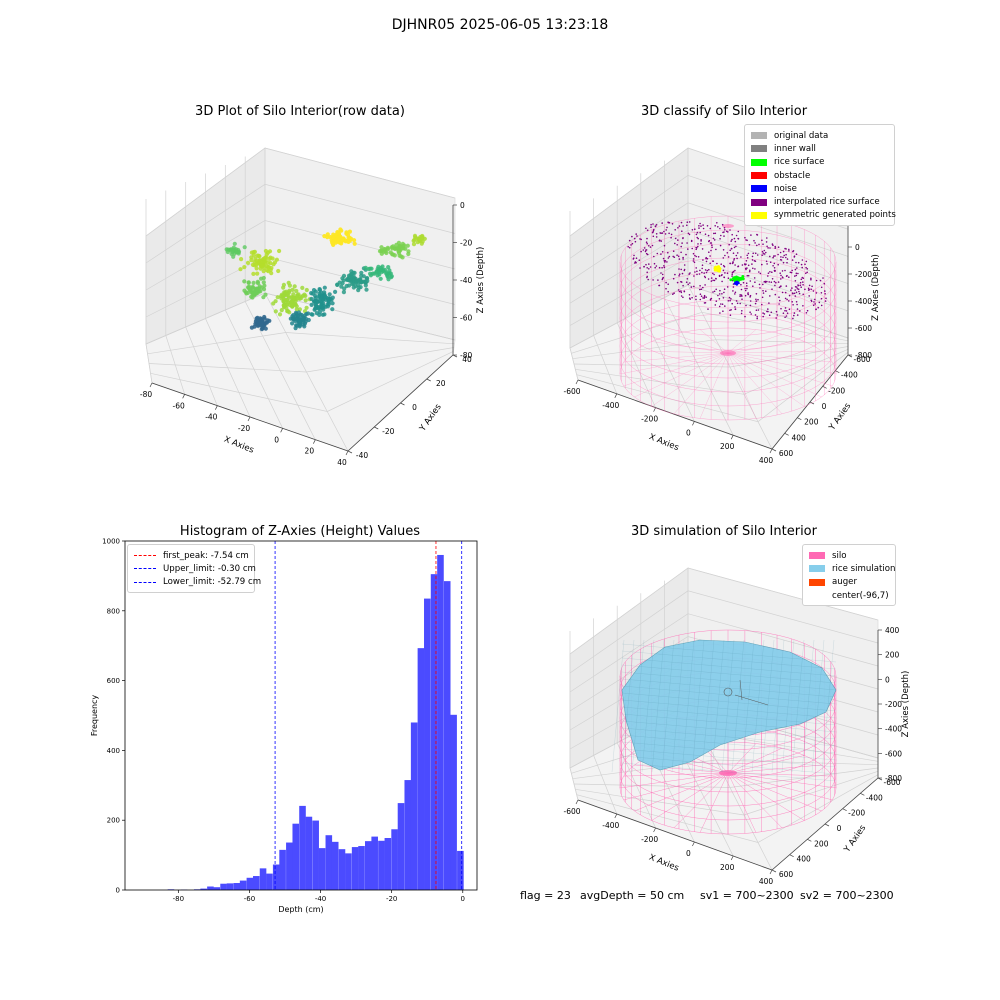  What do you see at coordinates (315, 722) in the screenshot?
I see `histogram-bars` at bounding box center [315, 722].